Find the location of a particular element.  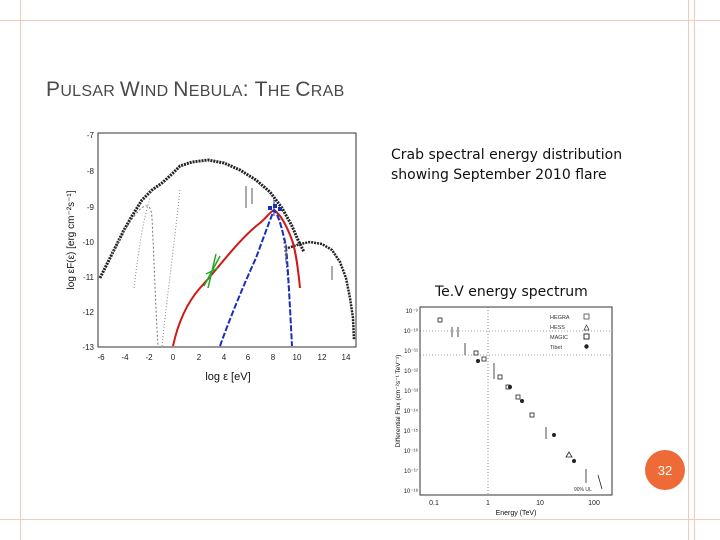

sed-x-tick: 12 is located at coordinates (322, 357).